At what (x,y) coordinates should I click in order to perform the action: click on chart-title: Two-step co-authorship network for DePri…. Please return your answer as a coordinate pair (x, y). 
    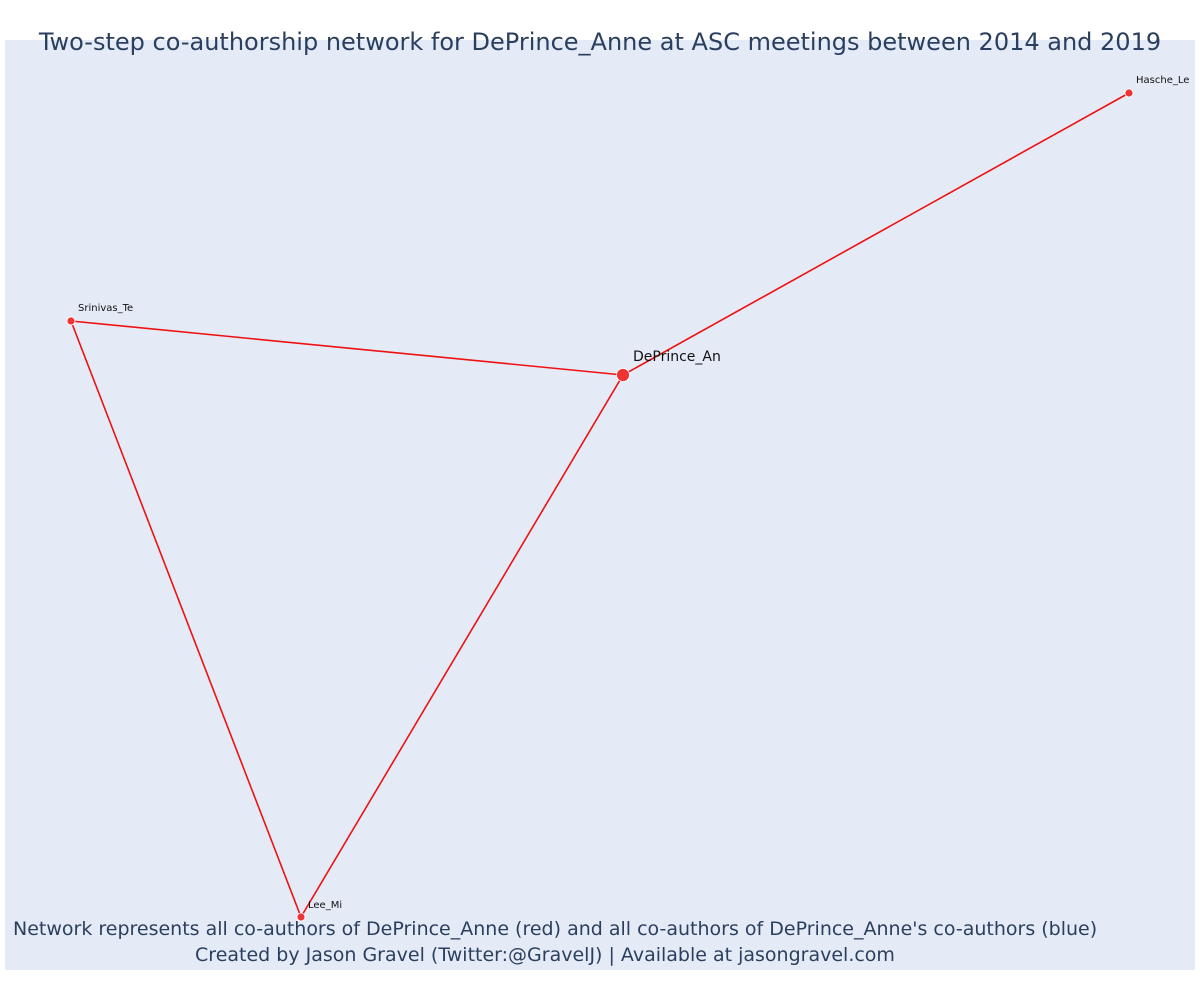
    Looking at the image, I should click on (600, 42).